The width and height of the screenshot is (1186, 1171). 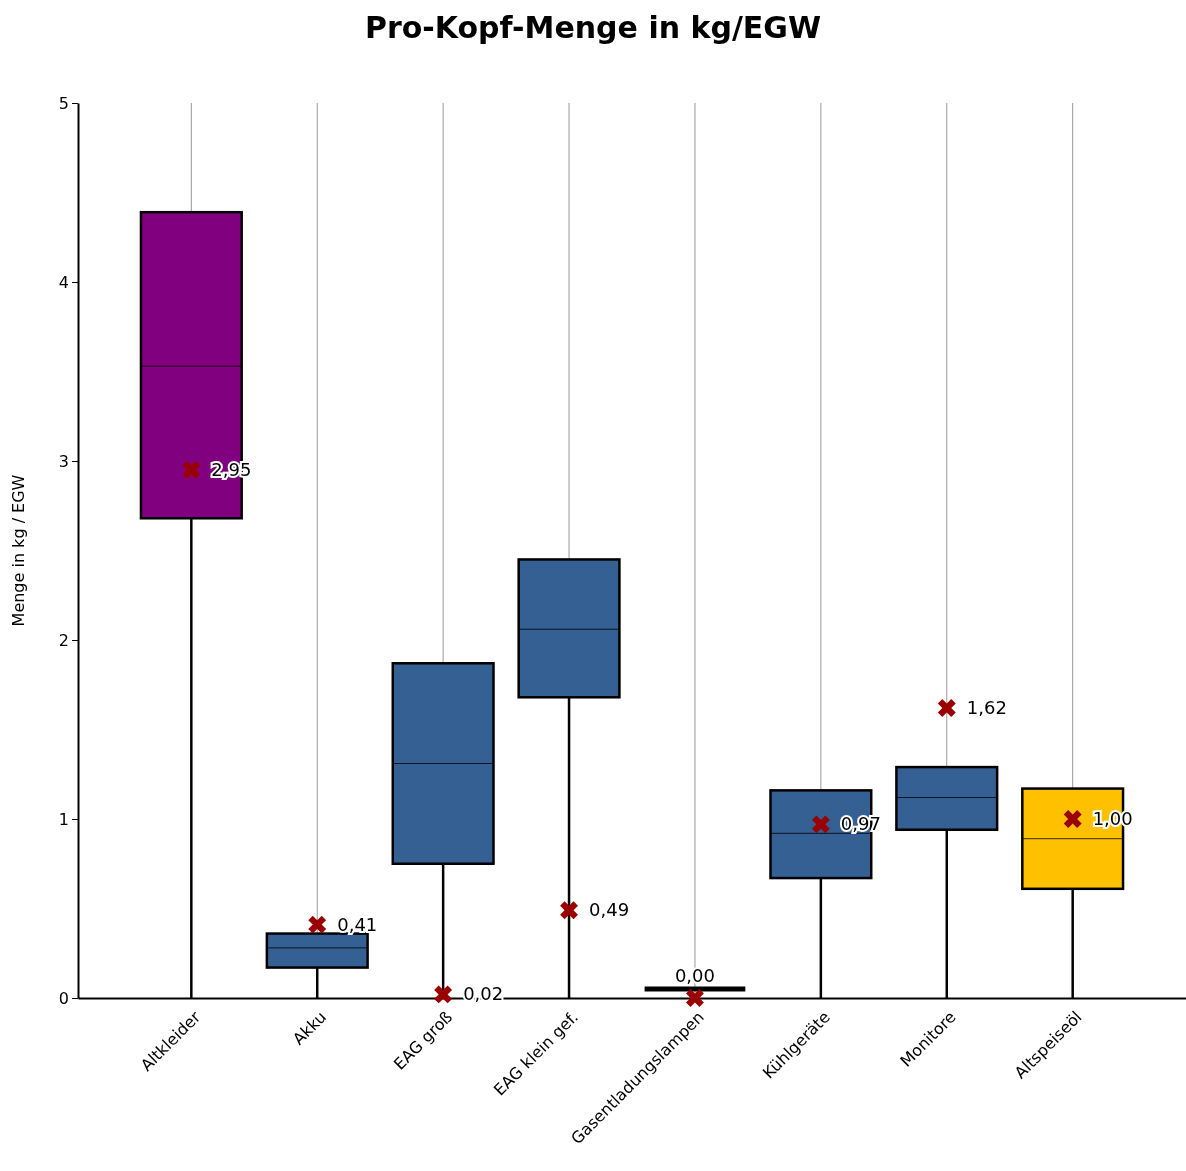 What do you see at coordinates (63, 461) in the screenshot?
I see `y-tick-label: 3` at bounding box center [63, 461].